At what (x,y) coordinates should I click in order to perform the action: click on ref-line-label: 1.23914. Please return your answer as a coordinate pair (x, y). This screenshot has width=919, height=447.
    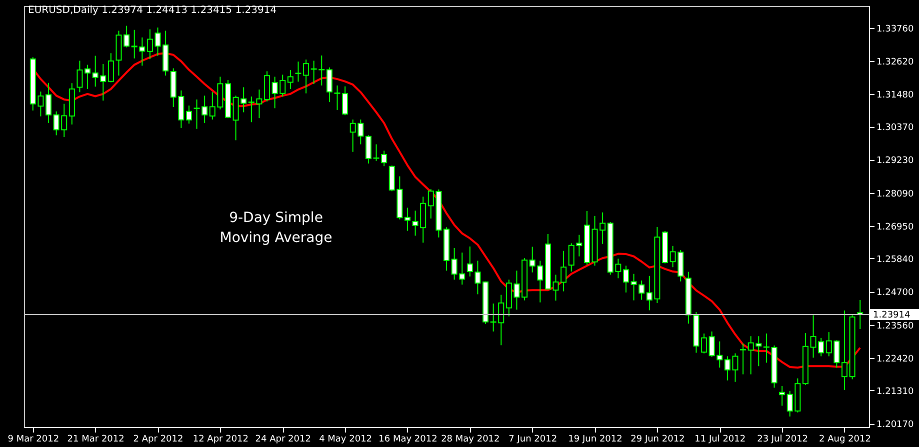
    Looking at the image, I should click on (891, 315).